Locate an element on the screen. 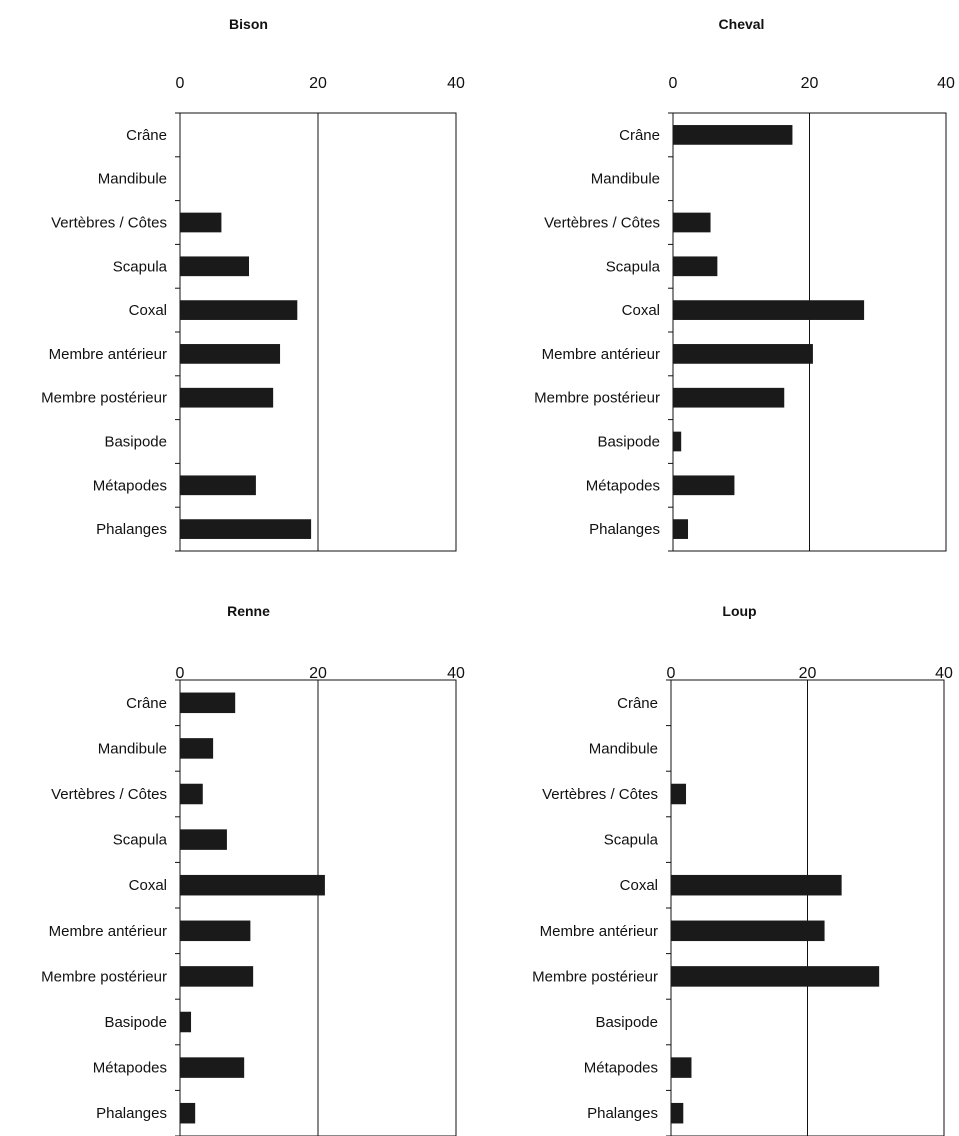 The width and height of the screenshot is (959, 1136). chart-title: Renne is located at coordinates (248, 611).